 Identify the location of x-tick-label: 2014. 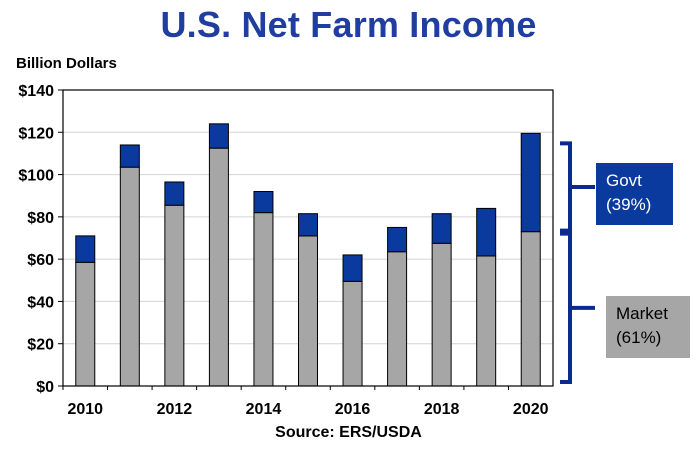
(264, 409).